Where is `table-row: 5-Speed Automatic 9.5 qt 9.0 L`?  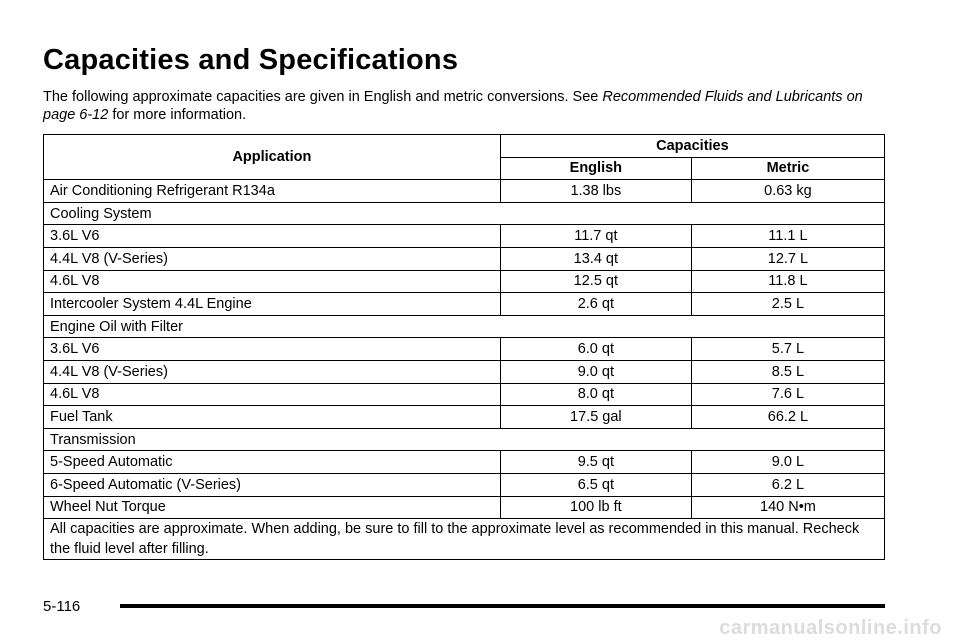 table-row: 5-Speed Automatic 9.5 qt 9.0 L is located at coordinates (464, 462).